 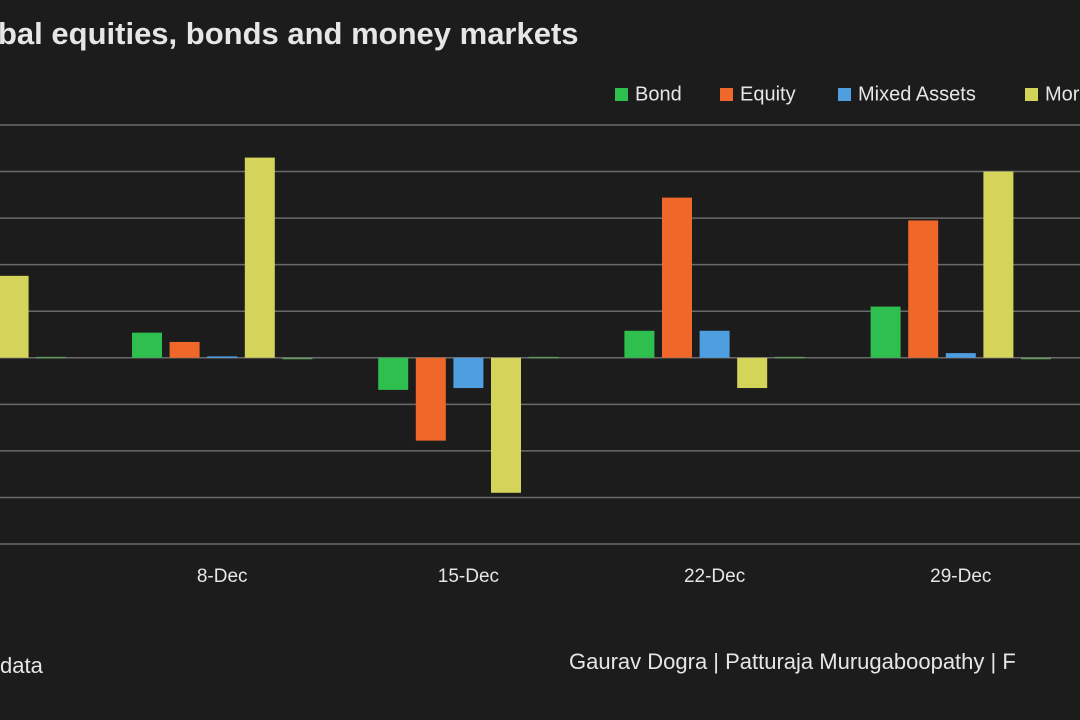 I want to click on x-tick-label: 8-Dec, so click(x=222, y=576).